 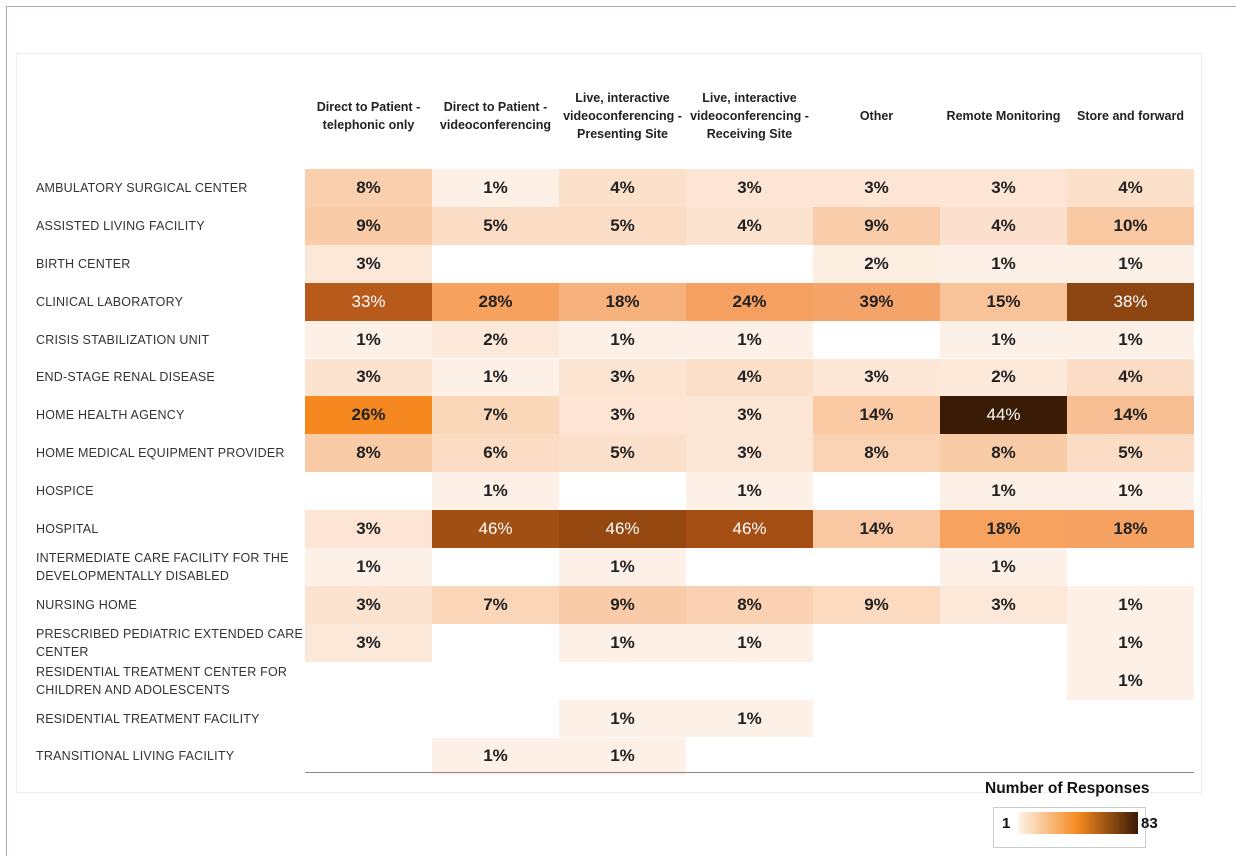 What do you see at coordinates (148, 718) in the screenshot?
I see `row-label: RESIDENTIAL TREATMENT FACILITY` at bounding box center [148, 718].